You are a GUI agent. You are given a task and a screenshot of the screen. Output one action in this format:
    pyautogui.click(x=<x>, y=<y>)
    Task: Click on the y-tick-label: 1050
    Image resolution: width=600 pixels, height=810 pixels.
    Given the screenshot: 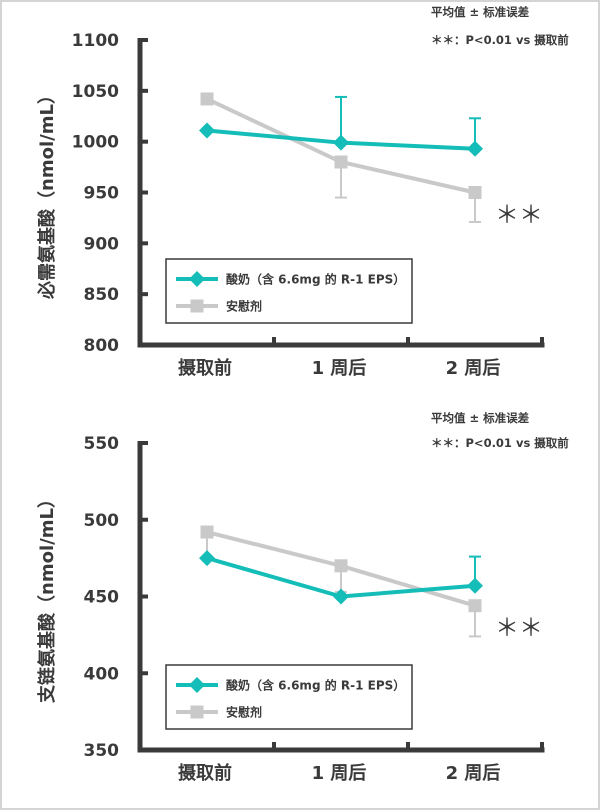 What is the action you would take?
    pyautogui.click(x=95, y=92)
    